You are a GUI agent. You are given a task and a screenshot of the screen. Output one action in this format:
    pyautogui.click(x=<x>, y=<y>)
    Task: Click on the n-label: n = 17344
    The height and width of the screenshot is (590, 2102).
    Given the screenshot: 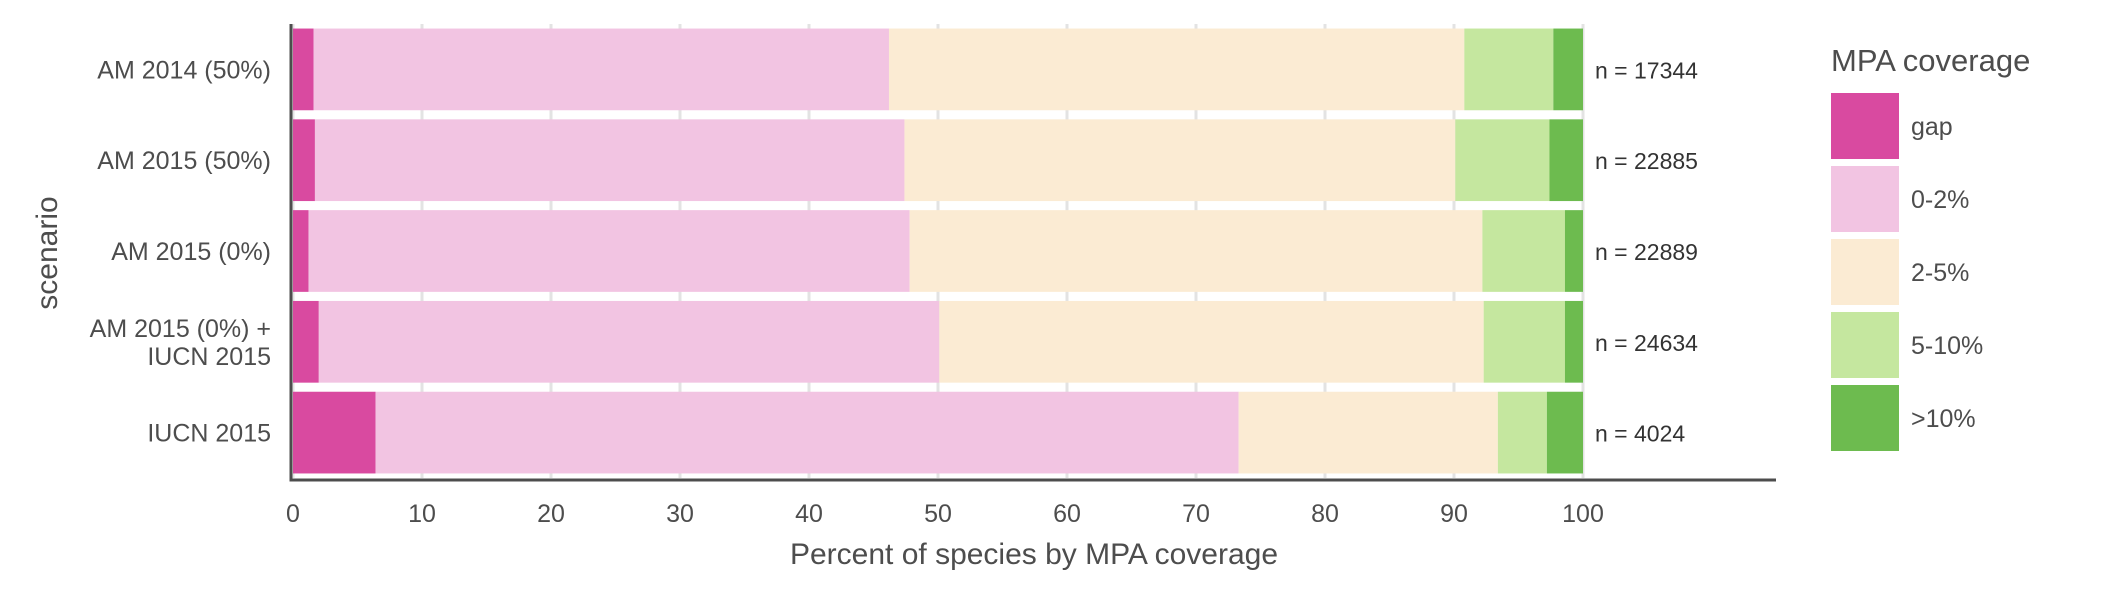 What is the action you would take?
    pyautogui.click(x=1646, y=70)
    